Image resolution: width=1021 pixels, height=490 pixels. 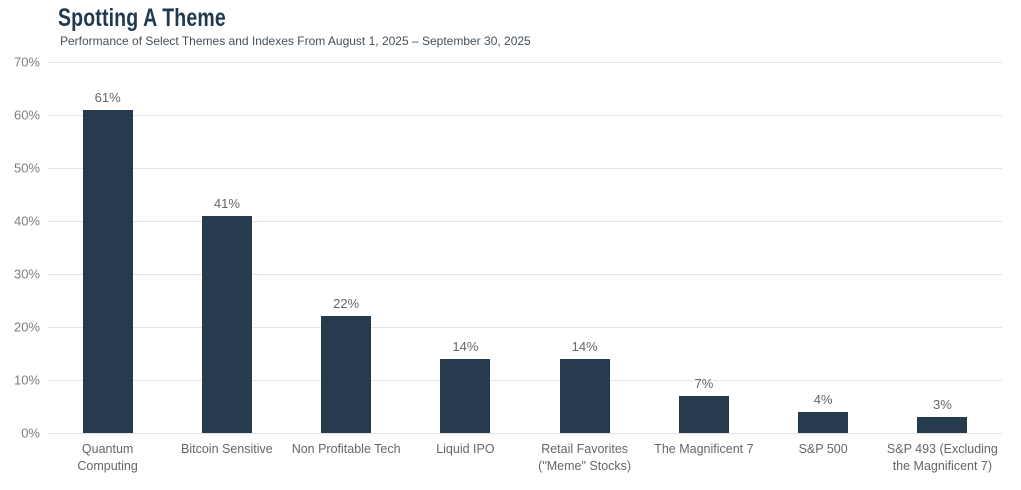 I want to click on y-axis-tick-label: 20%, so click(x=26, y=327).